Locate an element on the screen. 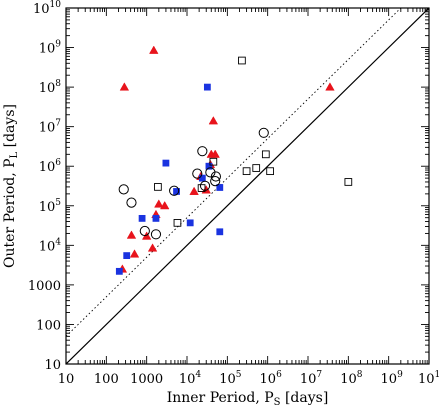 The image size is (440, 407). x-tick-label: 10⁵ is located at coordinates (230, 378).